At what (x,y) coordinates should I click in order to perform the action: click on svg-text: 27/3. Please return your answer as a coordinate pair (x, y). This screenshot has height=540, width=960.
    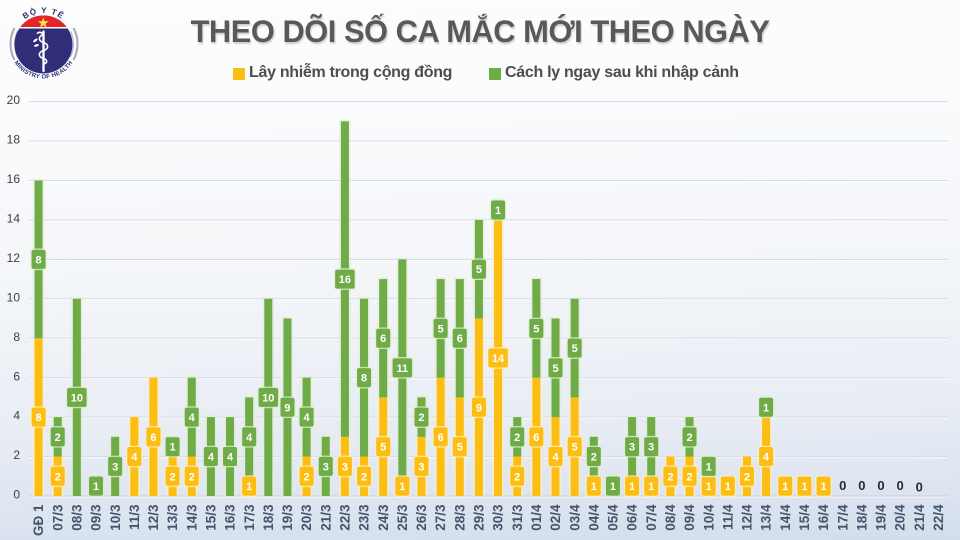
    Looking at the image, I should click on (440, 517).